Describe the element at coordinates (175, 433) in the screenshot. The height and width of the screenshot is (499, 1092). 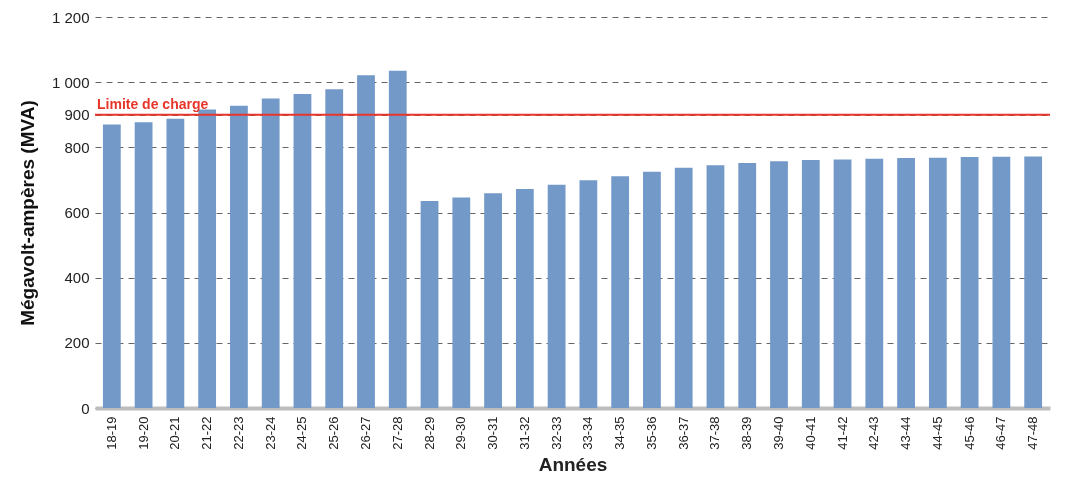
I see `x-tick-label: 20-21` at that location.